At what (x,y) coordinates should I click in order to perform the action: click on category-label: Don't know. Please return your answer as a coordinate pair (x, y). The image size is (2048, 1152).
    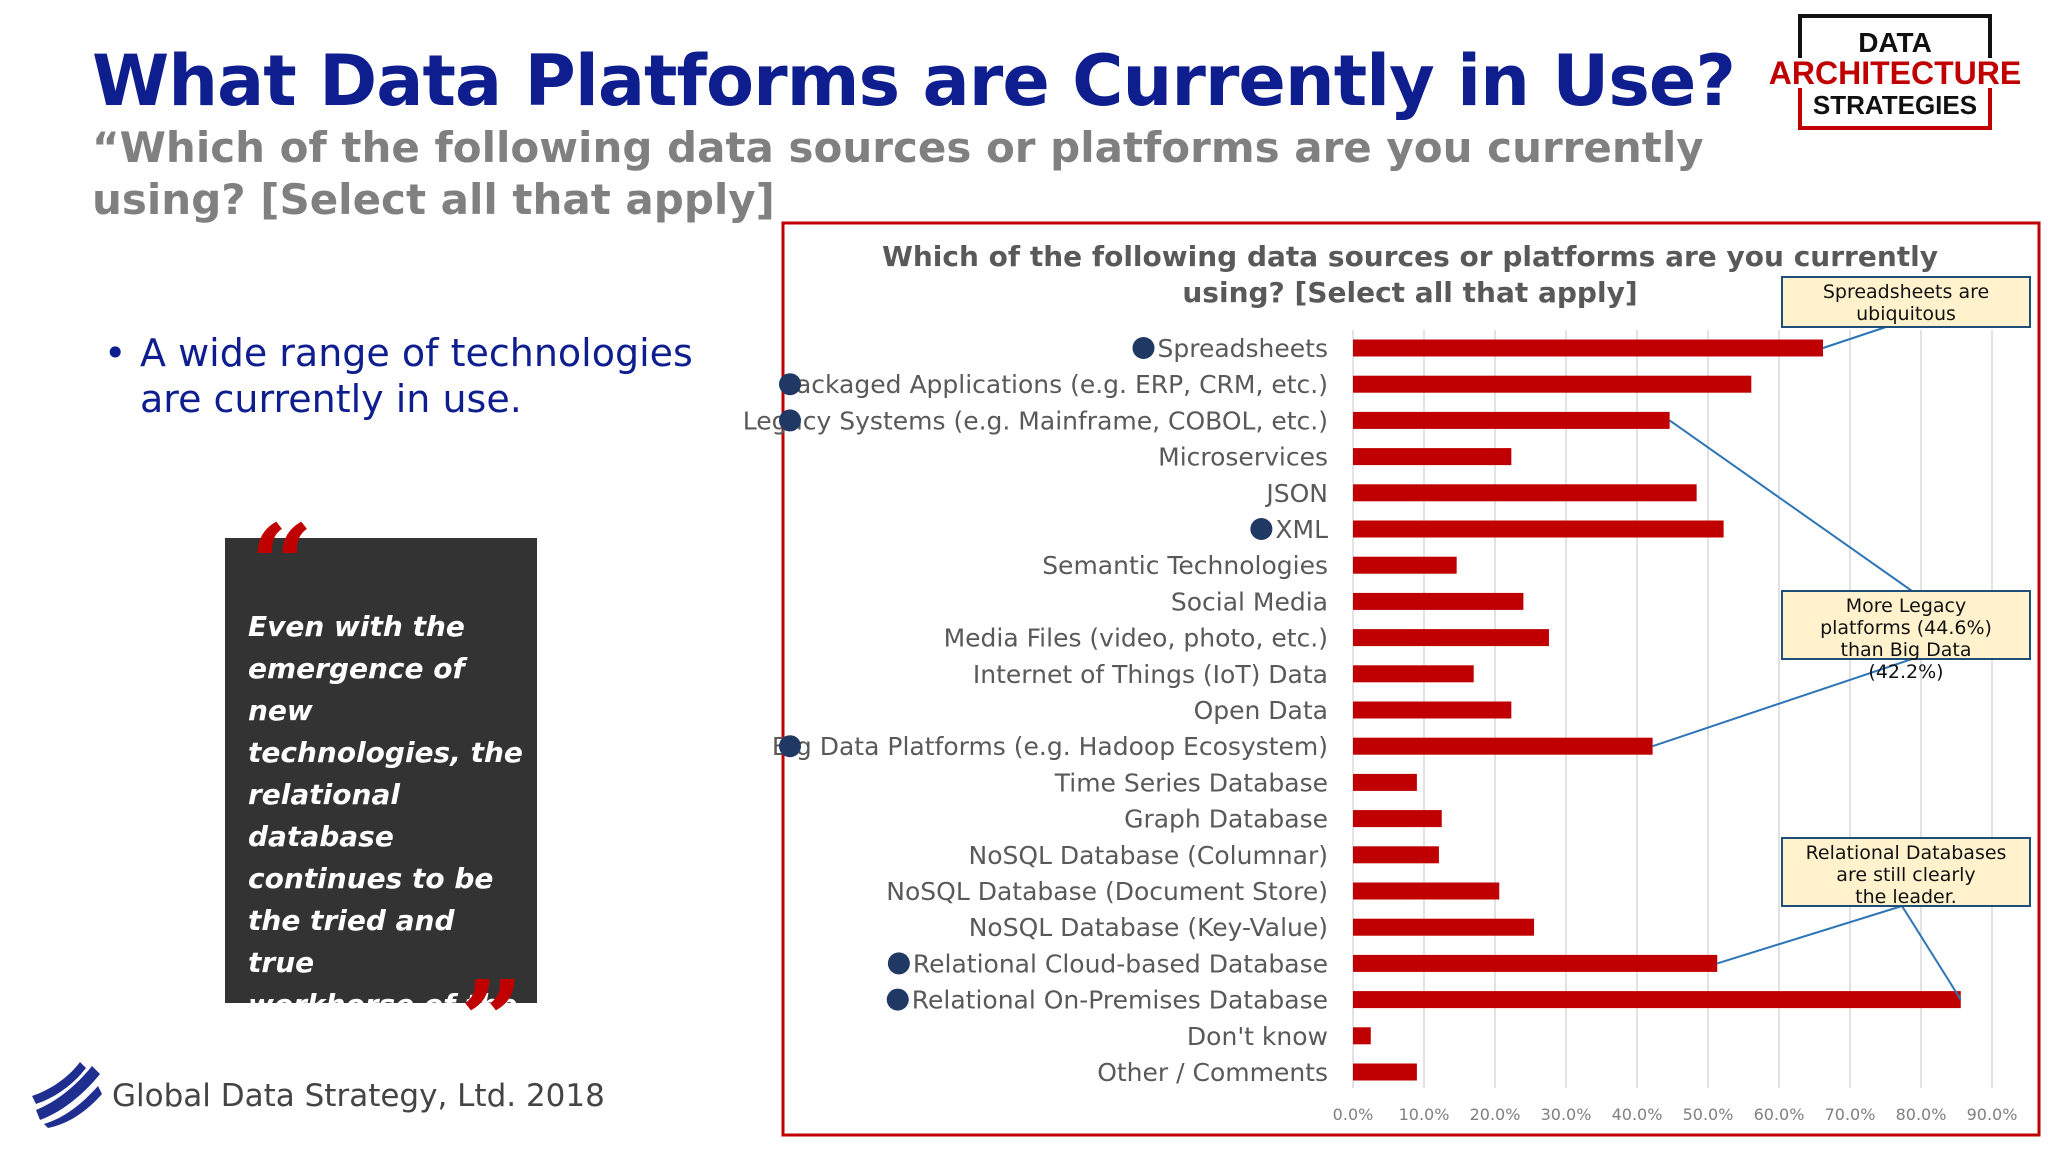
    Looking at the image, I should click on (1257, 1036).